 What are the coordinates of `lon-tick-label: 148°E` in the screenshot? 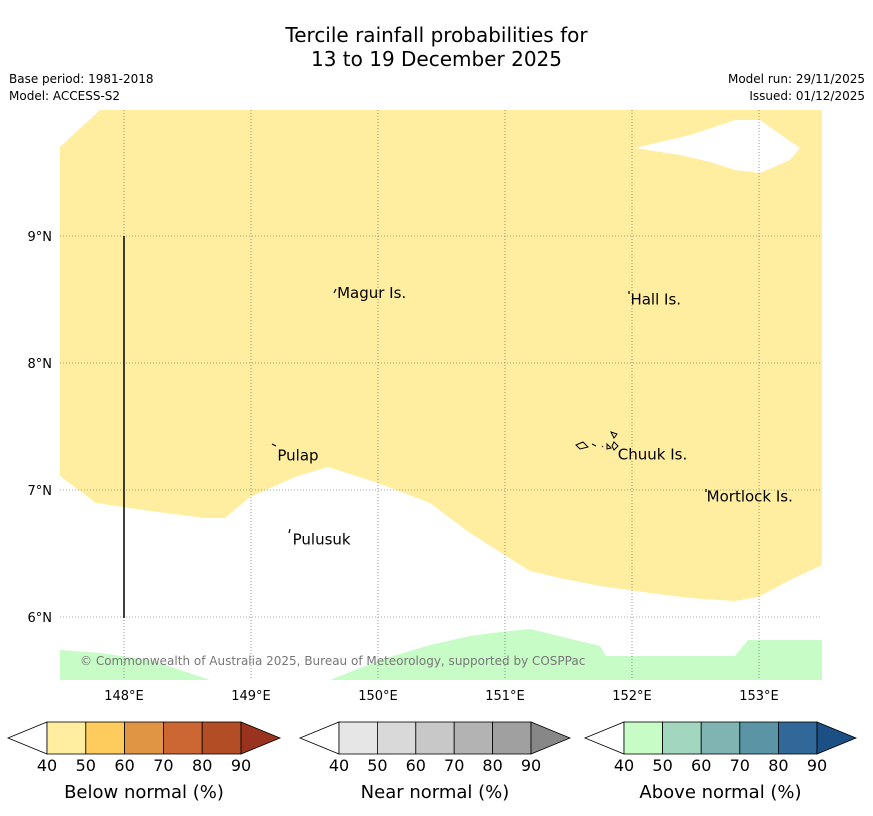 It's located at (124, 696).